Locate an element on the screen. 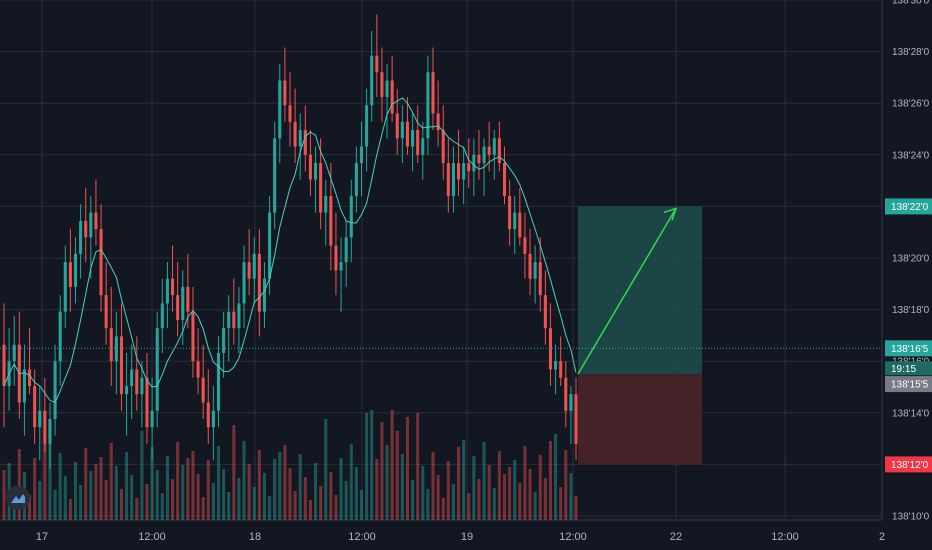  y-tick-label: 138'24'0 is located at coordinates (911, 155).